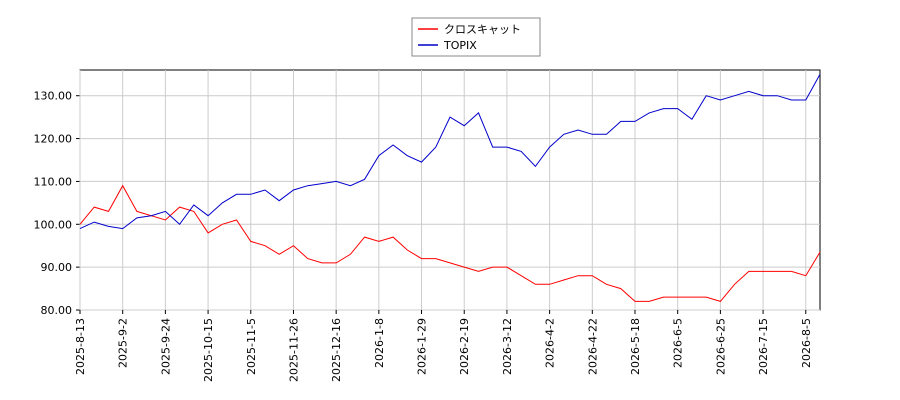 Image resolution: width=900 pixels, height=400 pixels. Describe the element at coordinates (80, 346) in the screenshot. I see `x-tick-label: 2025-8-13` at that location.